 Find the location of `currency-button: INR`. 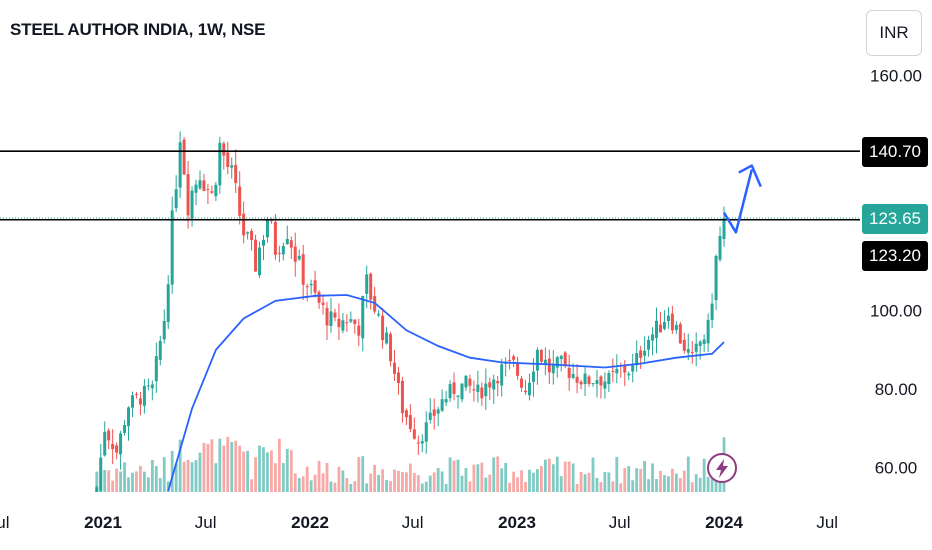

currency-button: INR is located at coordinates (894, 33).